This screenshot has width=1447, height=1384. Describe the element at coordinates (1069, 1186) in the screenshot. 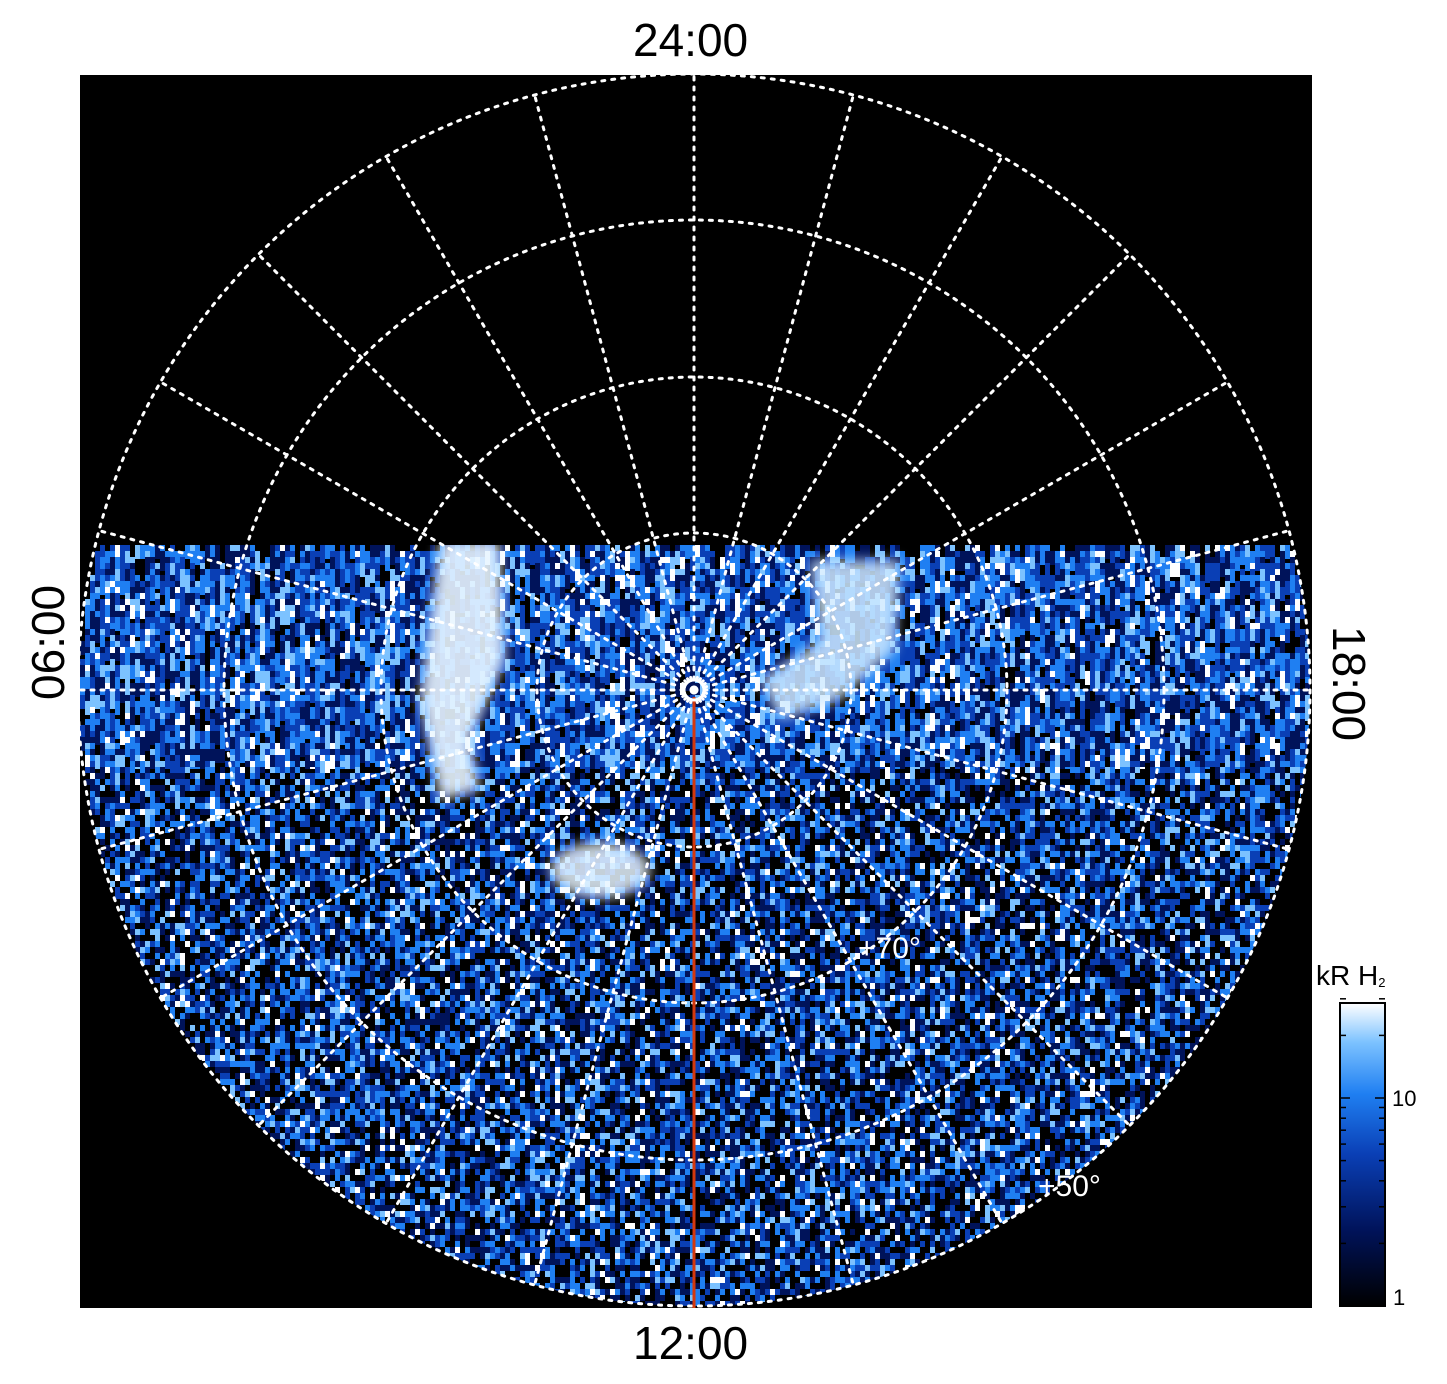

I see `latitude-label-50: +50°` at that location.